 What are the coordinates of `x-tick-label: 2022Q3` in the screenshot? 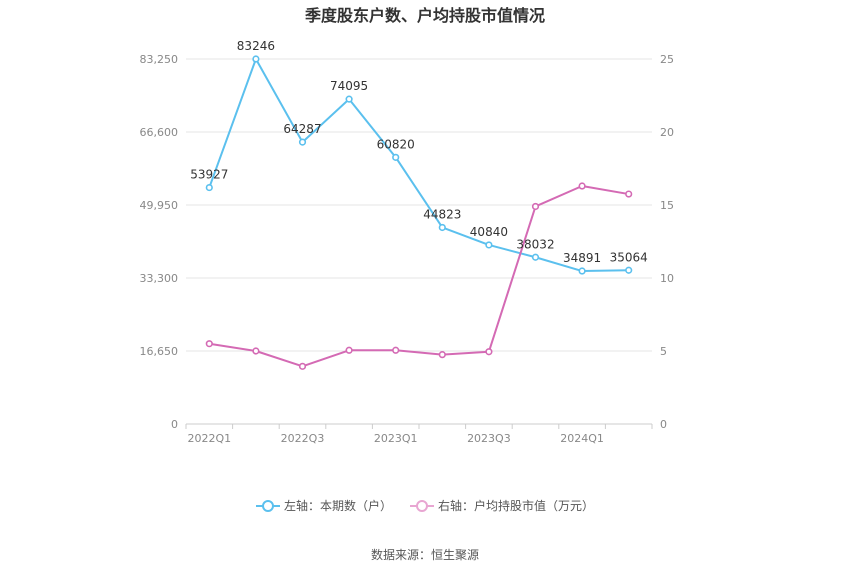 It's located at (303, 438).